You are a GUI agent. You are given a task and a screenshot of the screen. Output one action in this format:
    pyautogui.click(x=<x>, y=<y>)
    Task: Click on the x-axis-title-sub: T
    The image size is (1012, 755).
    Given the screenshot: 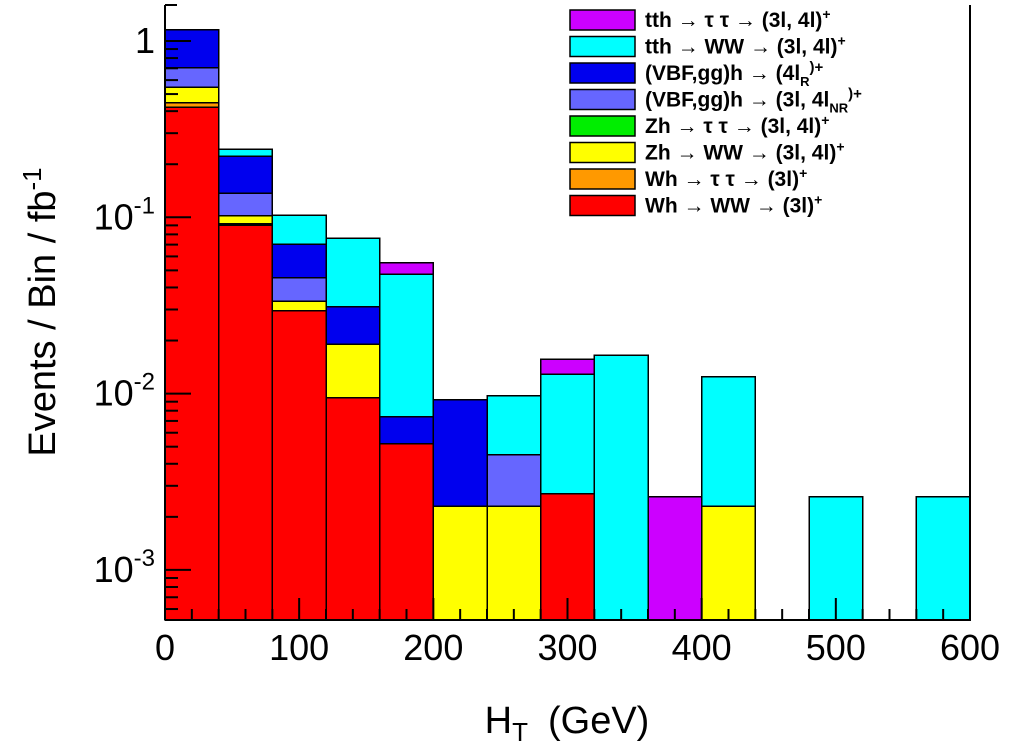 What is the action you would take?
    pyautogui.click(x=520, y=732)
    